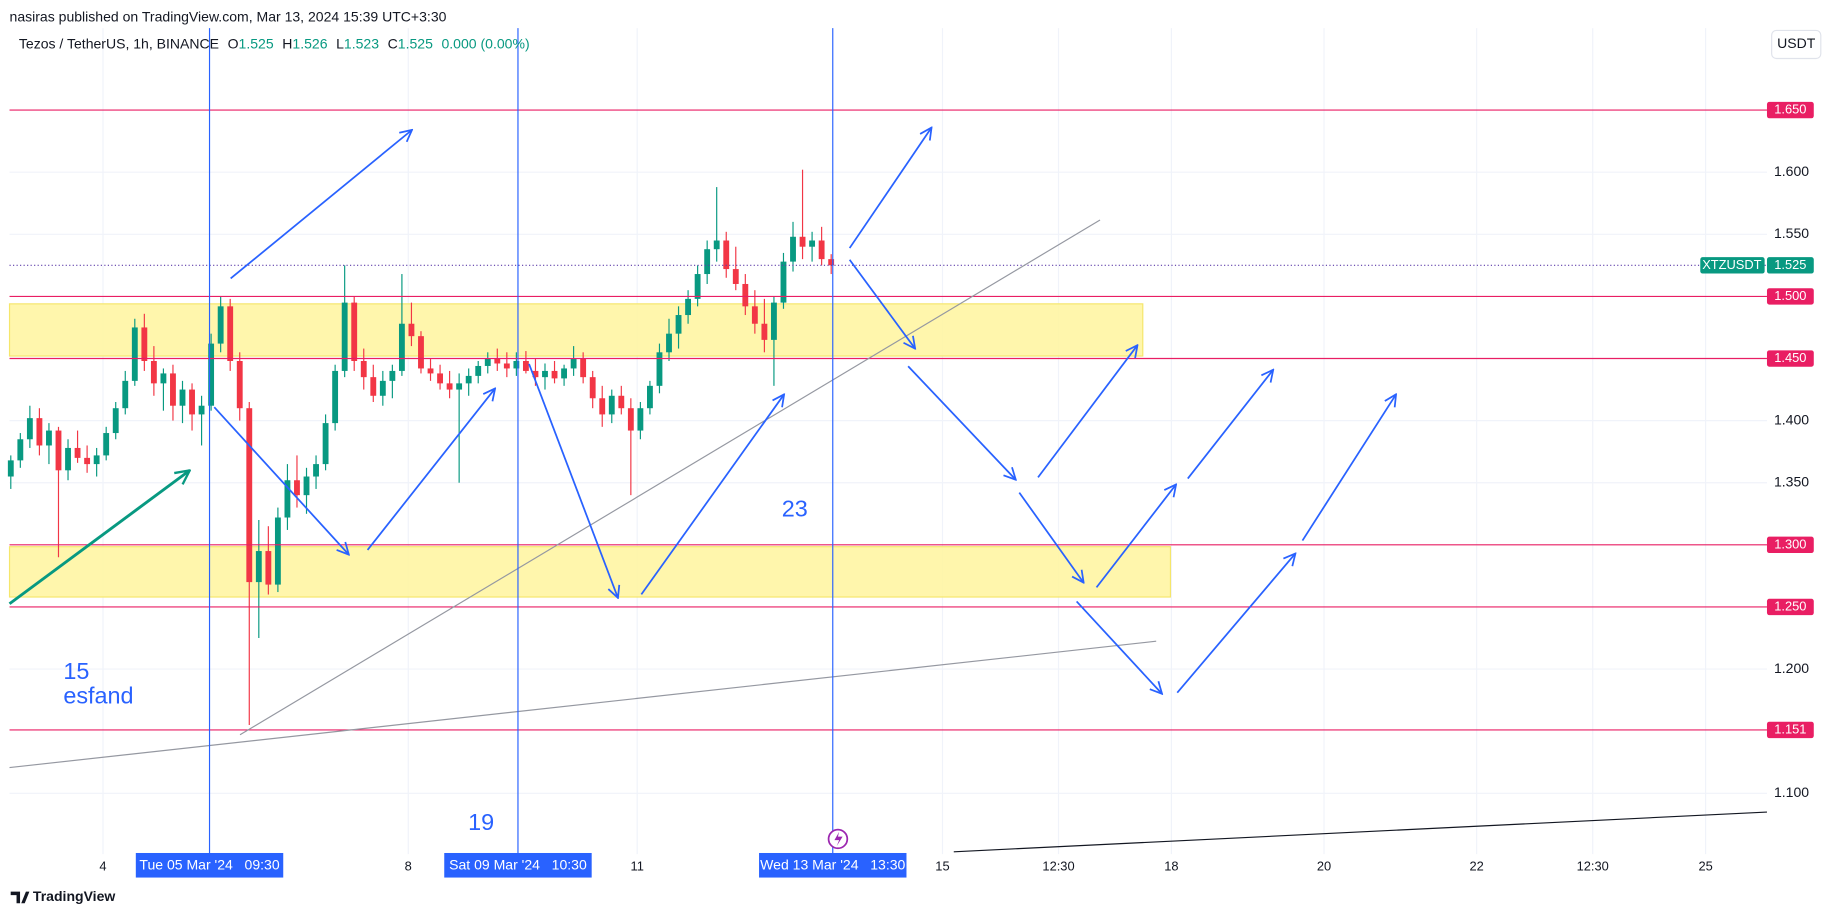  I want to click on x-tick-label: 18, so click(1171, 865).